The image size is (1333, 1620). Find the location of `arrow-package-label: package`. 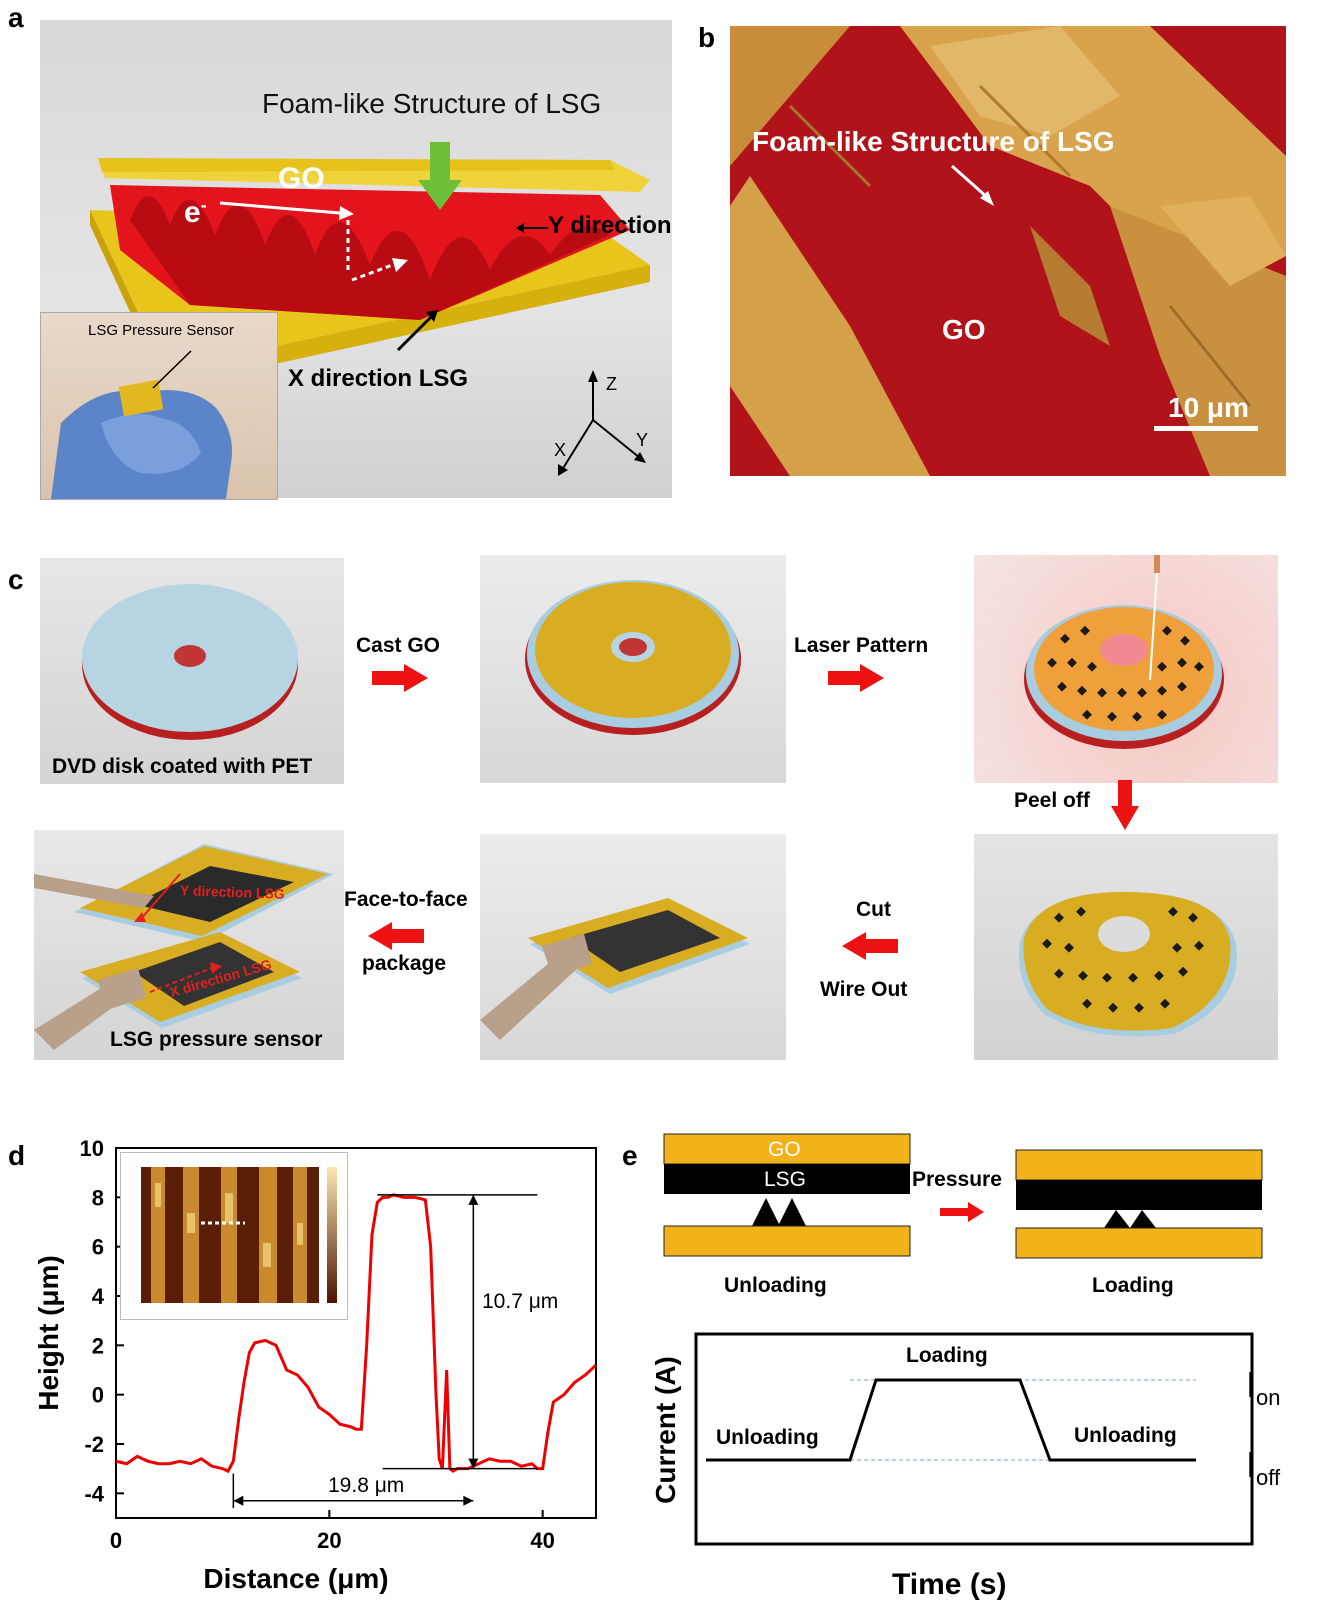

arrow-package-label: package is located at coordinates (404, 963).